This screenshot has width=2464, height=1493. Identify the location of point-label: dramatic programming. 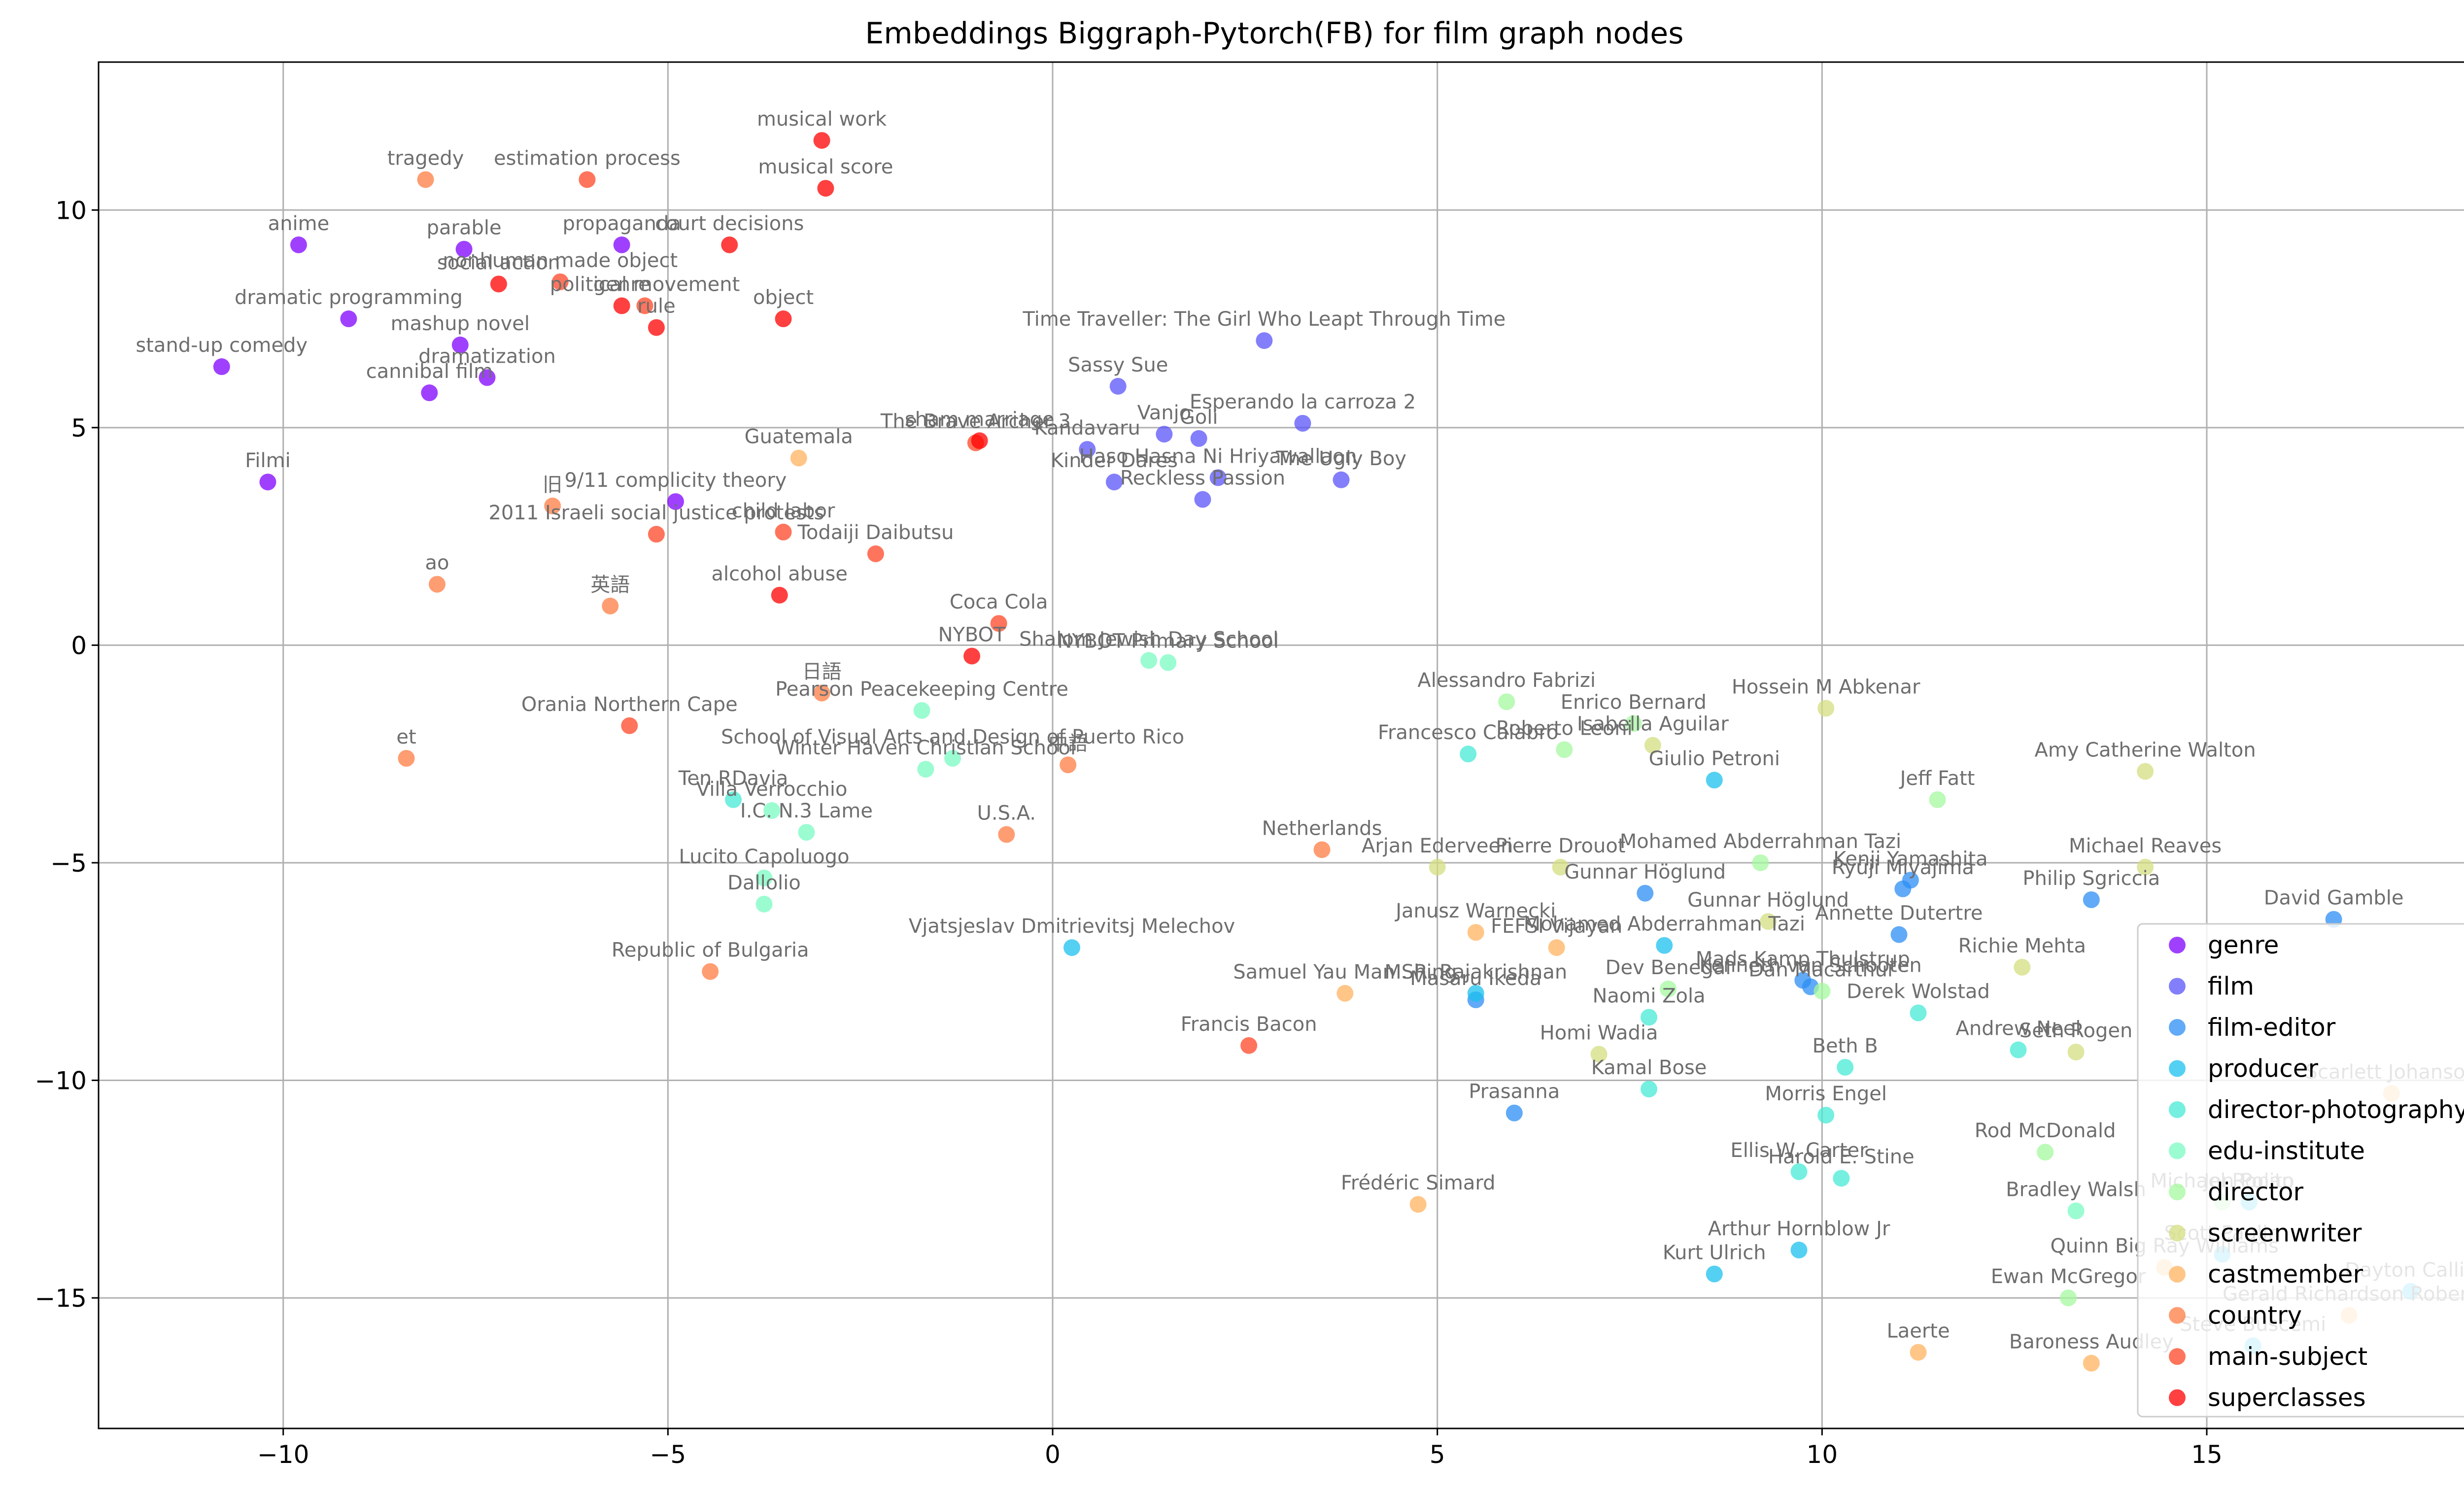
(349, 298).